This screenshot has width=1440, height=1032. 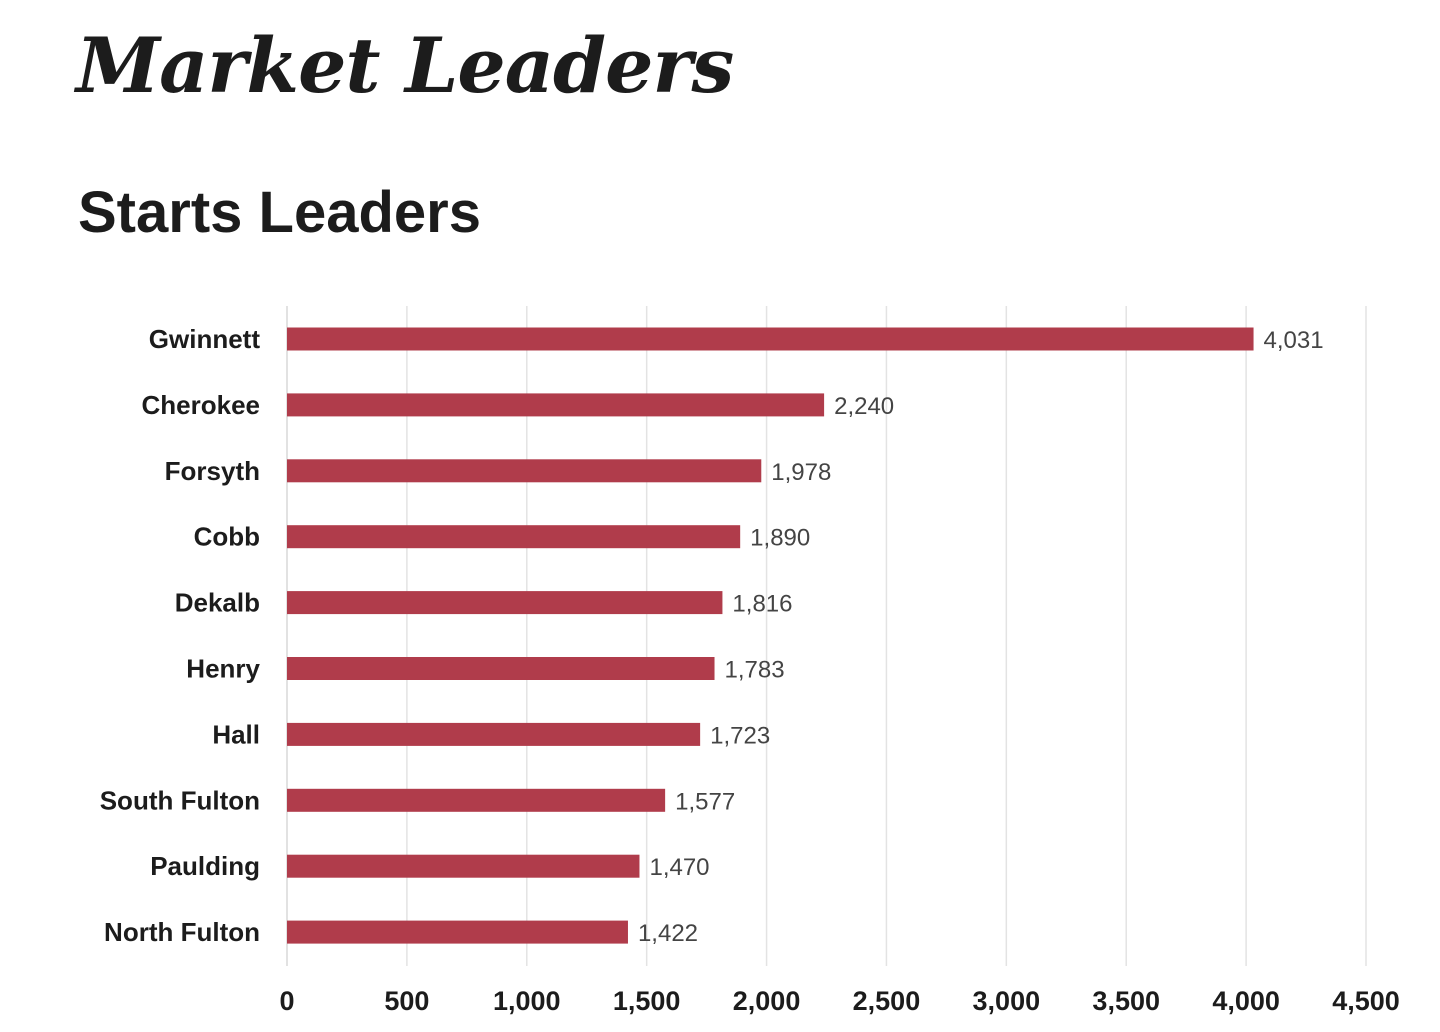 I want to click on value-label: 1,577, so click(x=705, y=801).